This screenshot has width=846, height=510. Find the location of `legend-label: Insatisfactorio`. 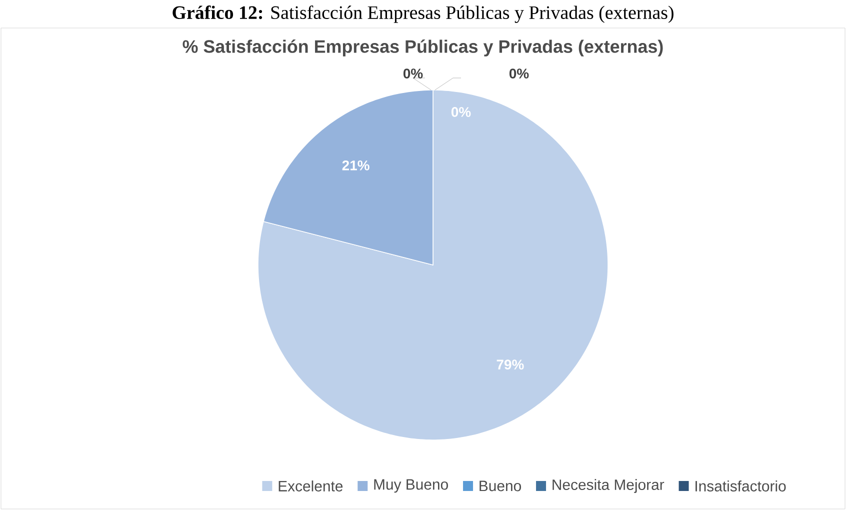

legend-label: Insatisfactorio is located at coordinates (741, 486).